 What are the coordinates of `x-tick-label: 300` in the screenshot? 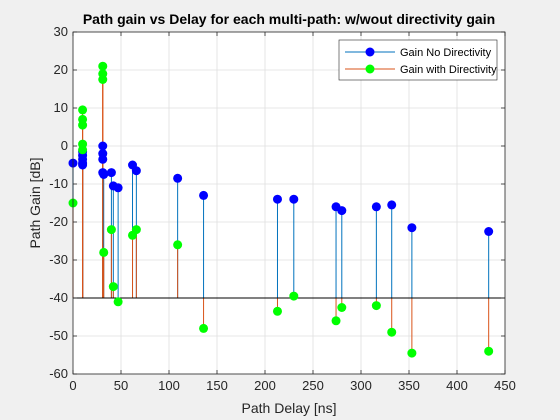 It's located at (361, 385).